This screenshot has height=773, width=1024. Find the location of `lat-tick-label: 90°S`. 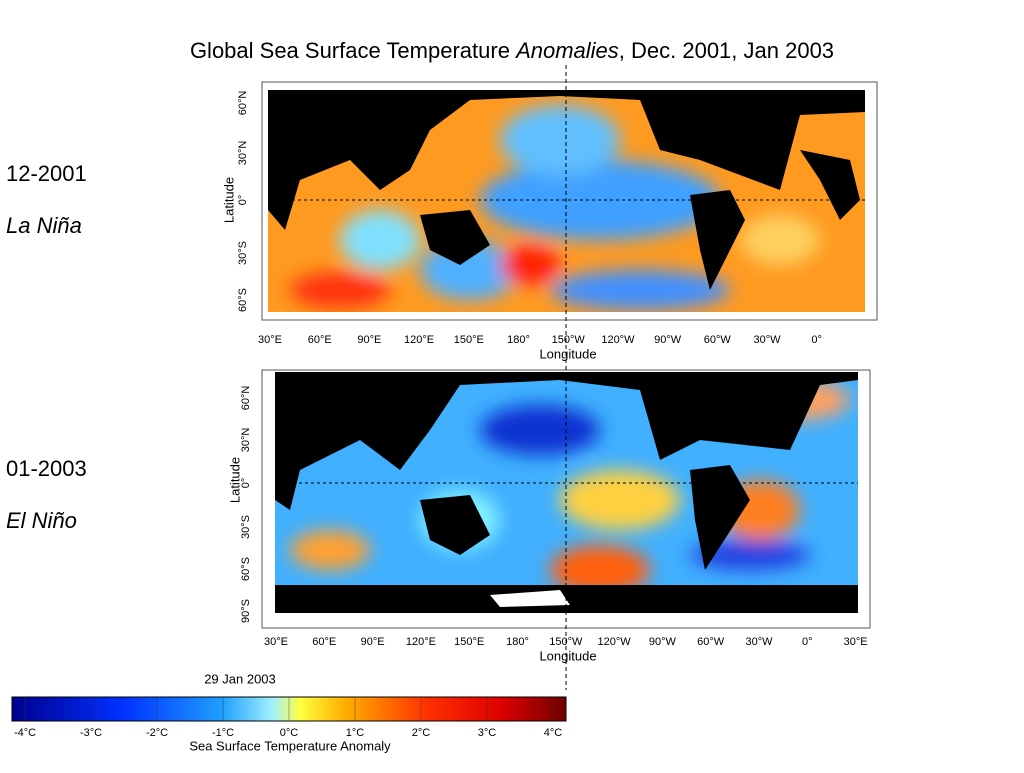

lat-tick-label: 90°S is located at coordinates (246, 611).